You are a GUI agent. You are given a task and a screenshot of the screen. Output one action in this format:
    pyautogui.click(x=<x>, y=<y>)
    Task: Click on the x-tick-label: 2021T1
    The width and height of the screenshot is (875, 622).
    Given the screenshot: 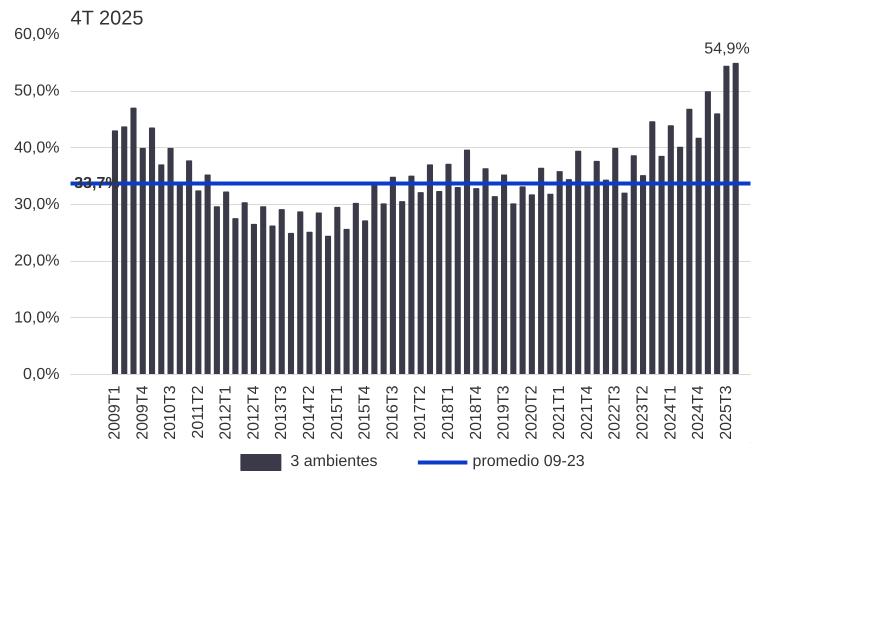 What is the action you would take?
    pyautogui.click(x=559, y=412)
    